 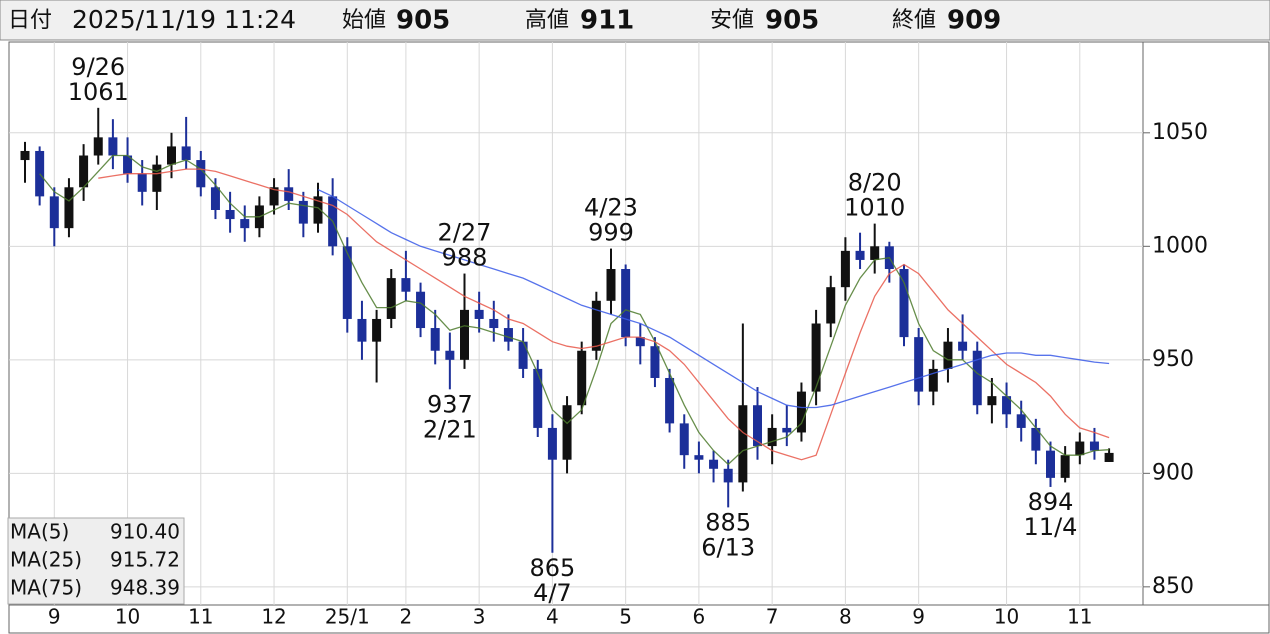 I want to click on annotation-value: 988, so click(x=465, y=258).